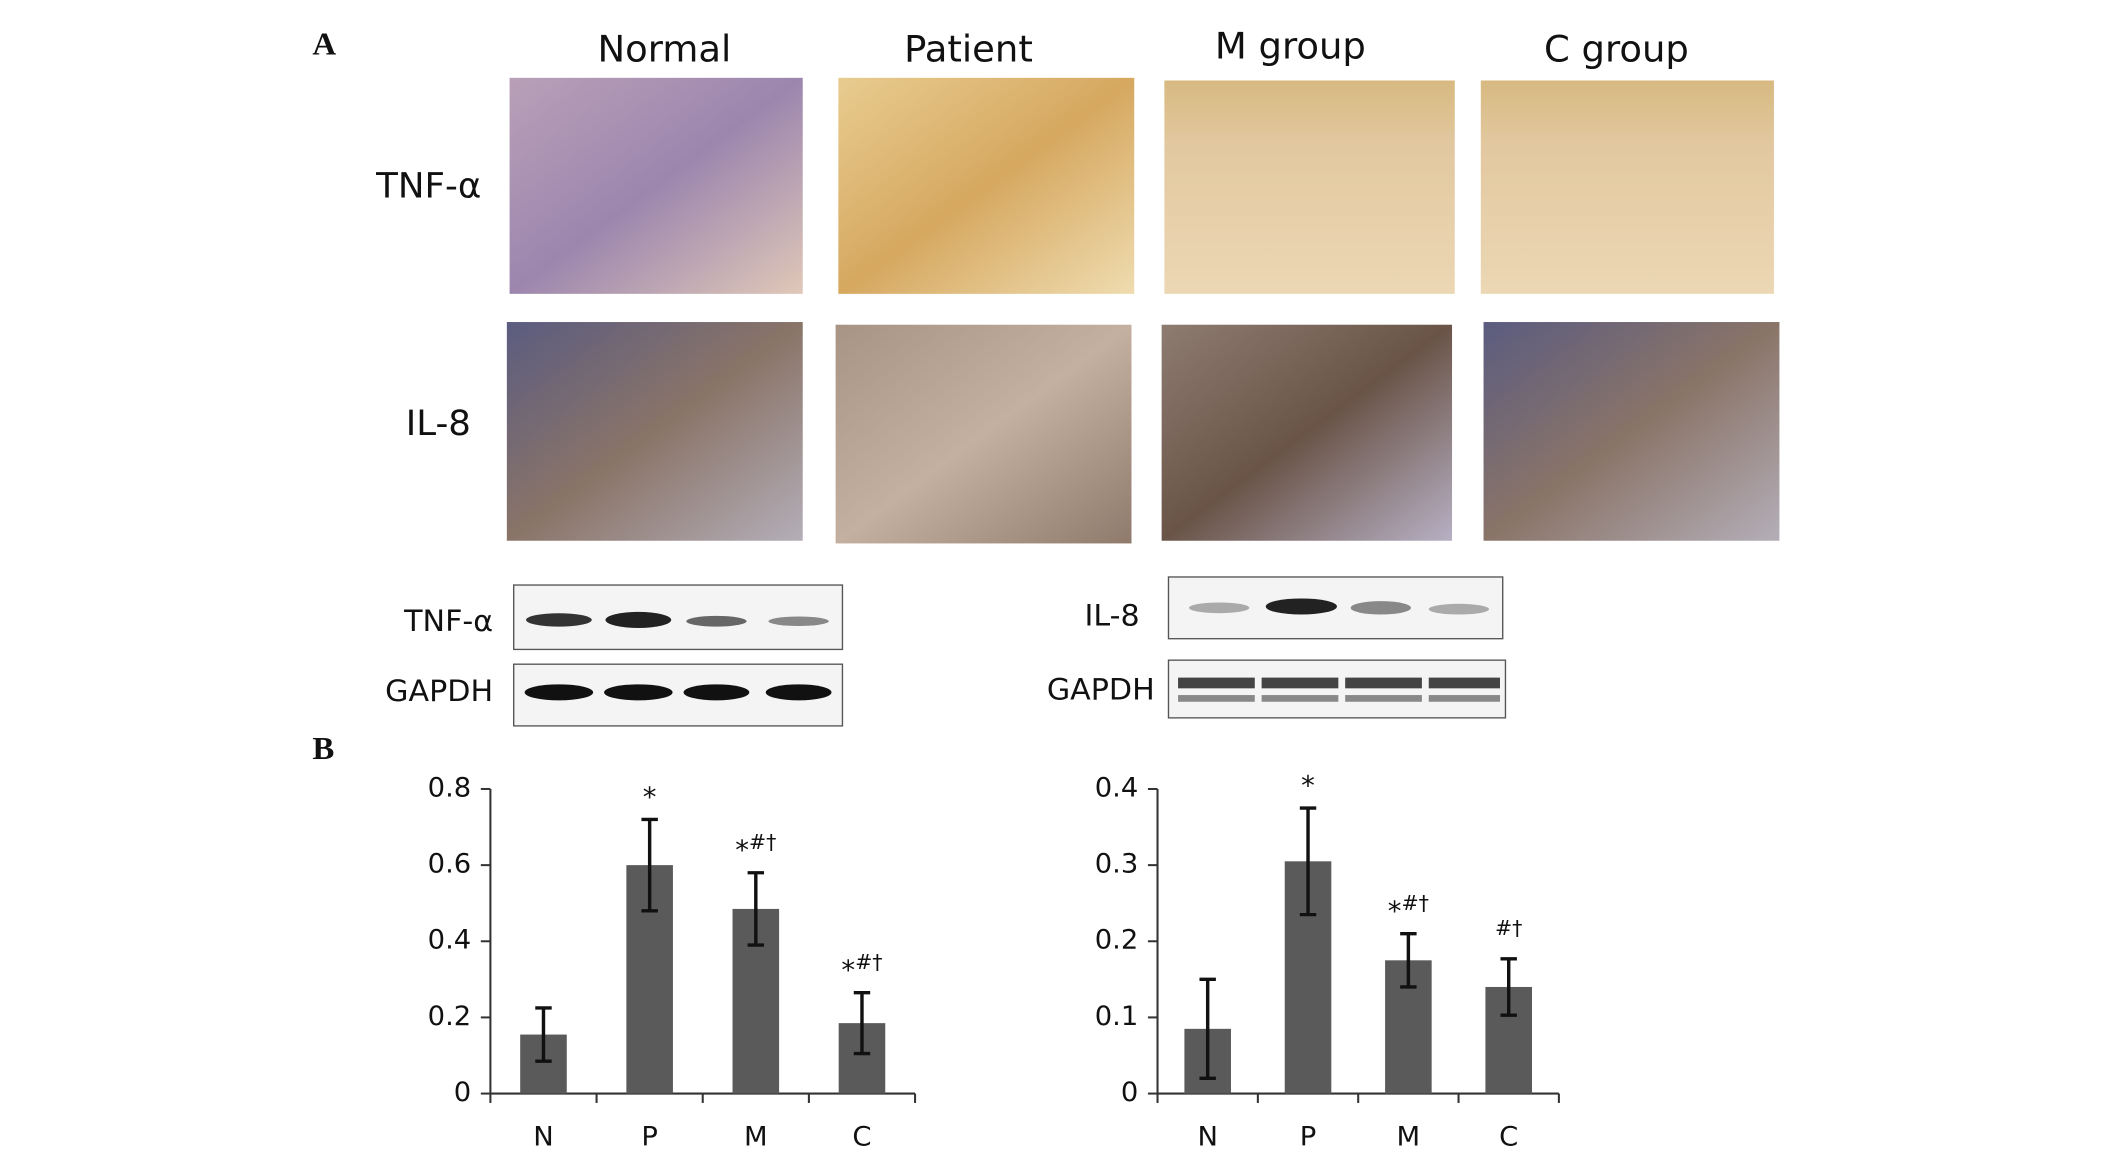 This screenshot has height=1162, width=2126. Describe the element at coordinates (1112, 616) in the screenshot. I see `blot-label: IL-8` at that location.